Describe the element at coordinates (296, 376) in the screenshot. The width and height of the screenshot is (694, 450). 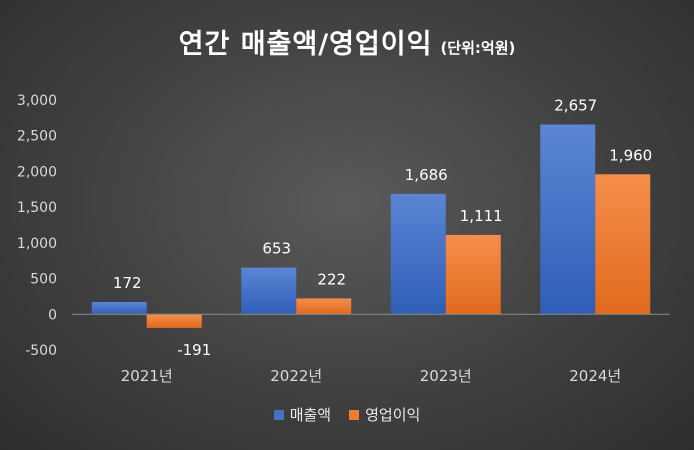
I see `x-tick-label: 2022년` at that location.